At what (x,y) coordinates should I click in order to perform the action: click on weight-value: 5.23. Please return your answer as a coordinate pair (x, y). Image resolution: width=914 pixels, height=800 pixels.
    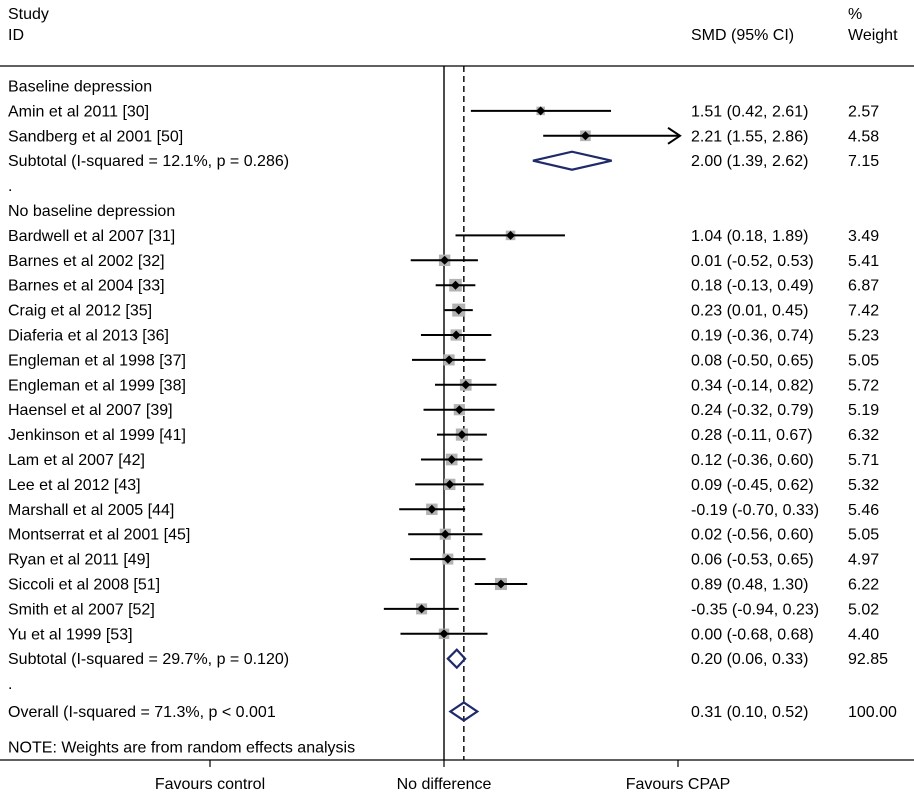
    Looking at the image, I should click on (863, 336).